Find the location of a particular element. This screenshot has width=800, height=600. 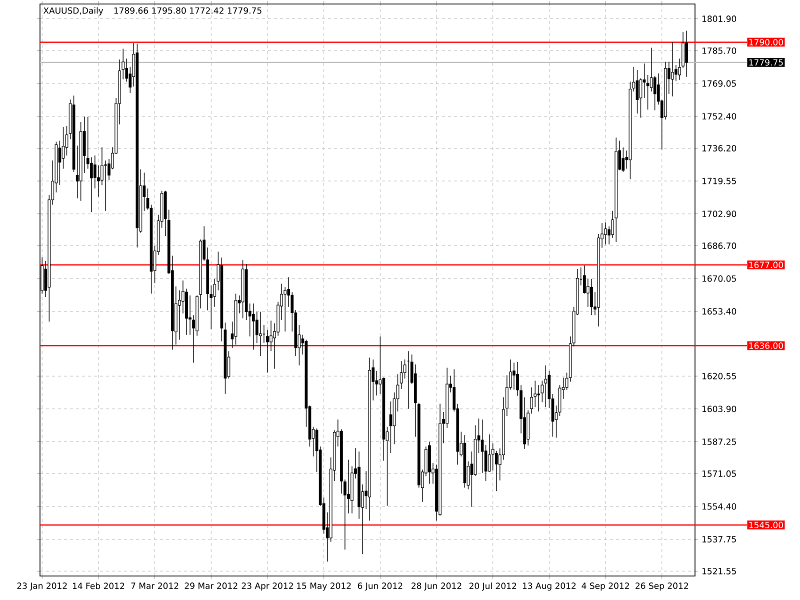

y-tick-label: 1587.25 is located at coordinates (719, 441).